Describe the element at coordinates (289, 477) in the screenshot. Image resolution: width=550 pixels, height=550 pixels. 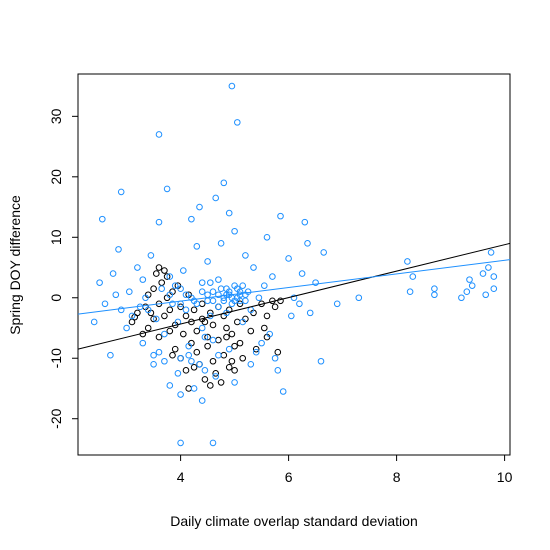
I see `x-tick-label: 6` at that location.